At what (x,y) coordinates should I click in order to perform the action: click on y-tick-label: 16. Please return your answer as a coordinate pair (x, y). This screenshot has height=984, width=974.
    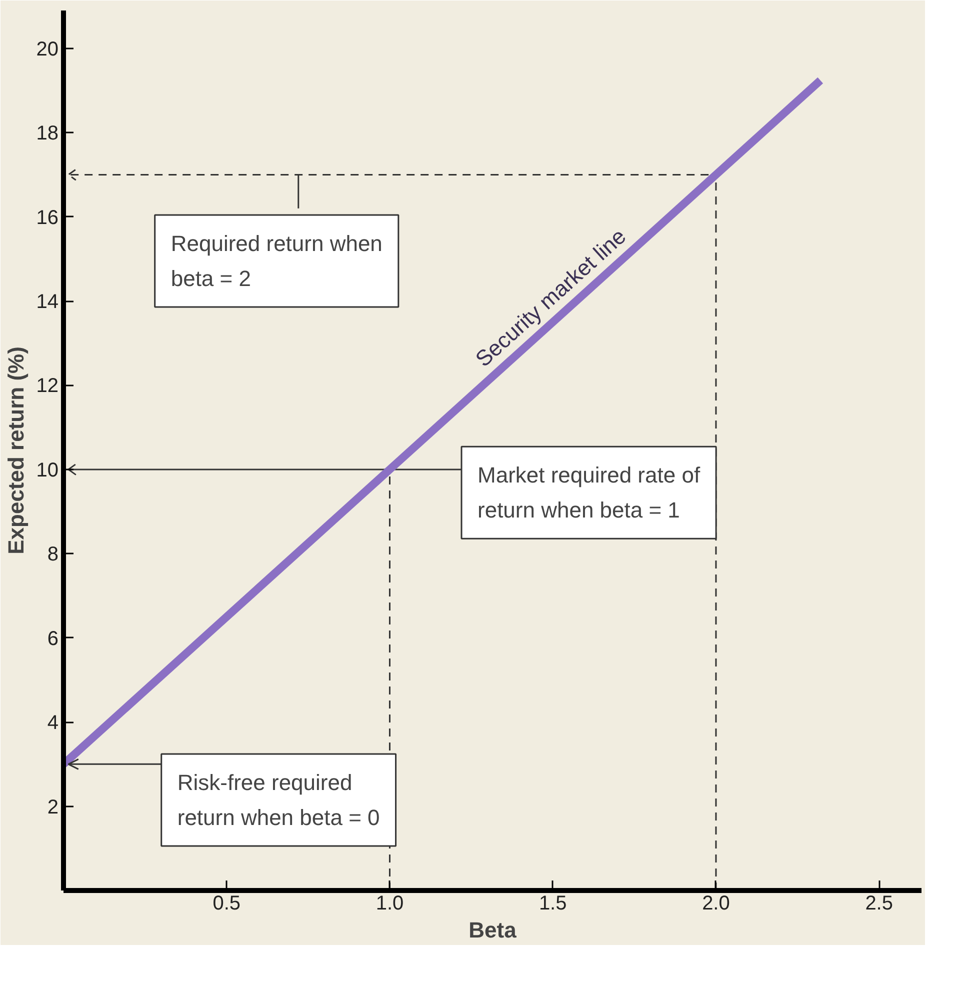
    Looking at the image, I should click on (47, 217).